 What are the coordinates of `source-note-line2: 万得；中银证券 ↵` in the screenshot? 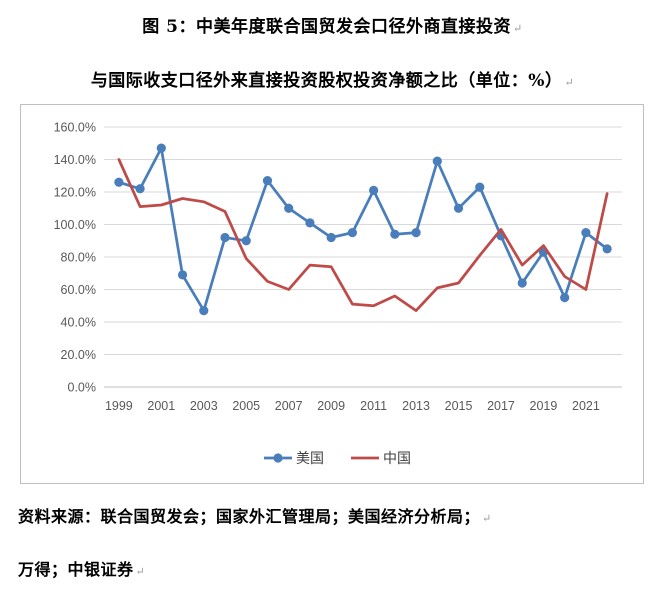 It's located at (81, 568).